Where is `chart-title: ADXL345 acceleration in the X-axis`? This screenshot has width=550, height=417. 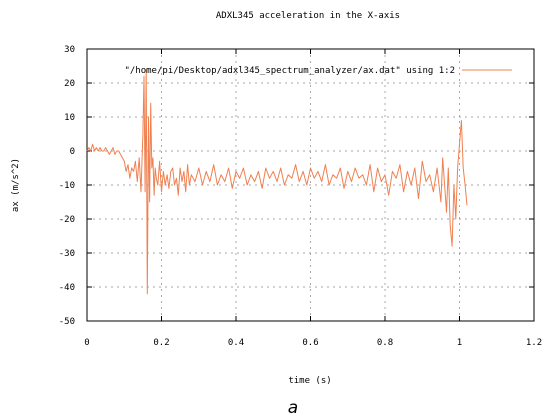 chart-title: ADXL345 acceleration in the X-axis is located at coordinates (308, 16).